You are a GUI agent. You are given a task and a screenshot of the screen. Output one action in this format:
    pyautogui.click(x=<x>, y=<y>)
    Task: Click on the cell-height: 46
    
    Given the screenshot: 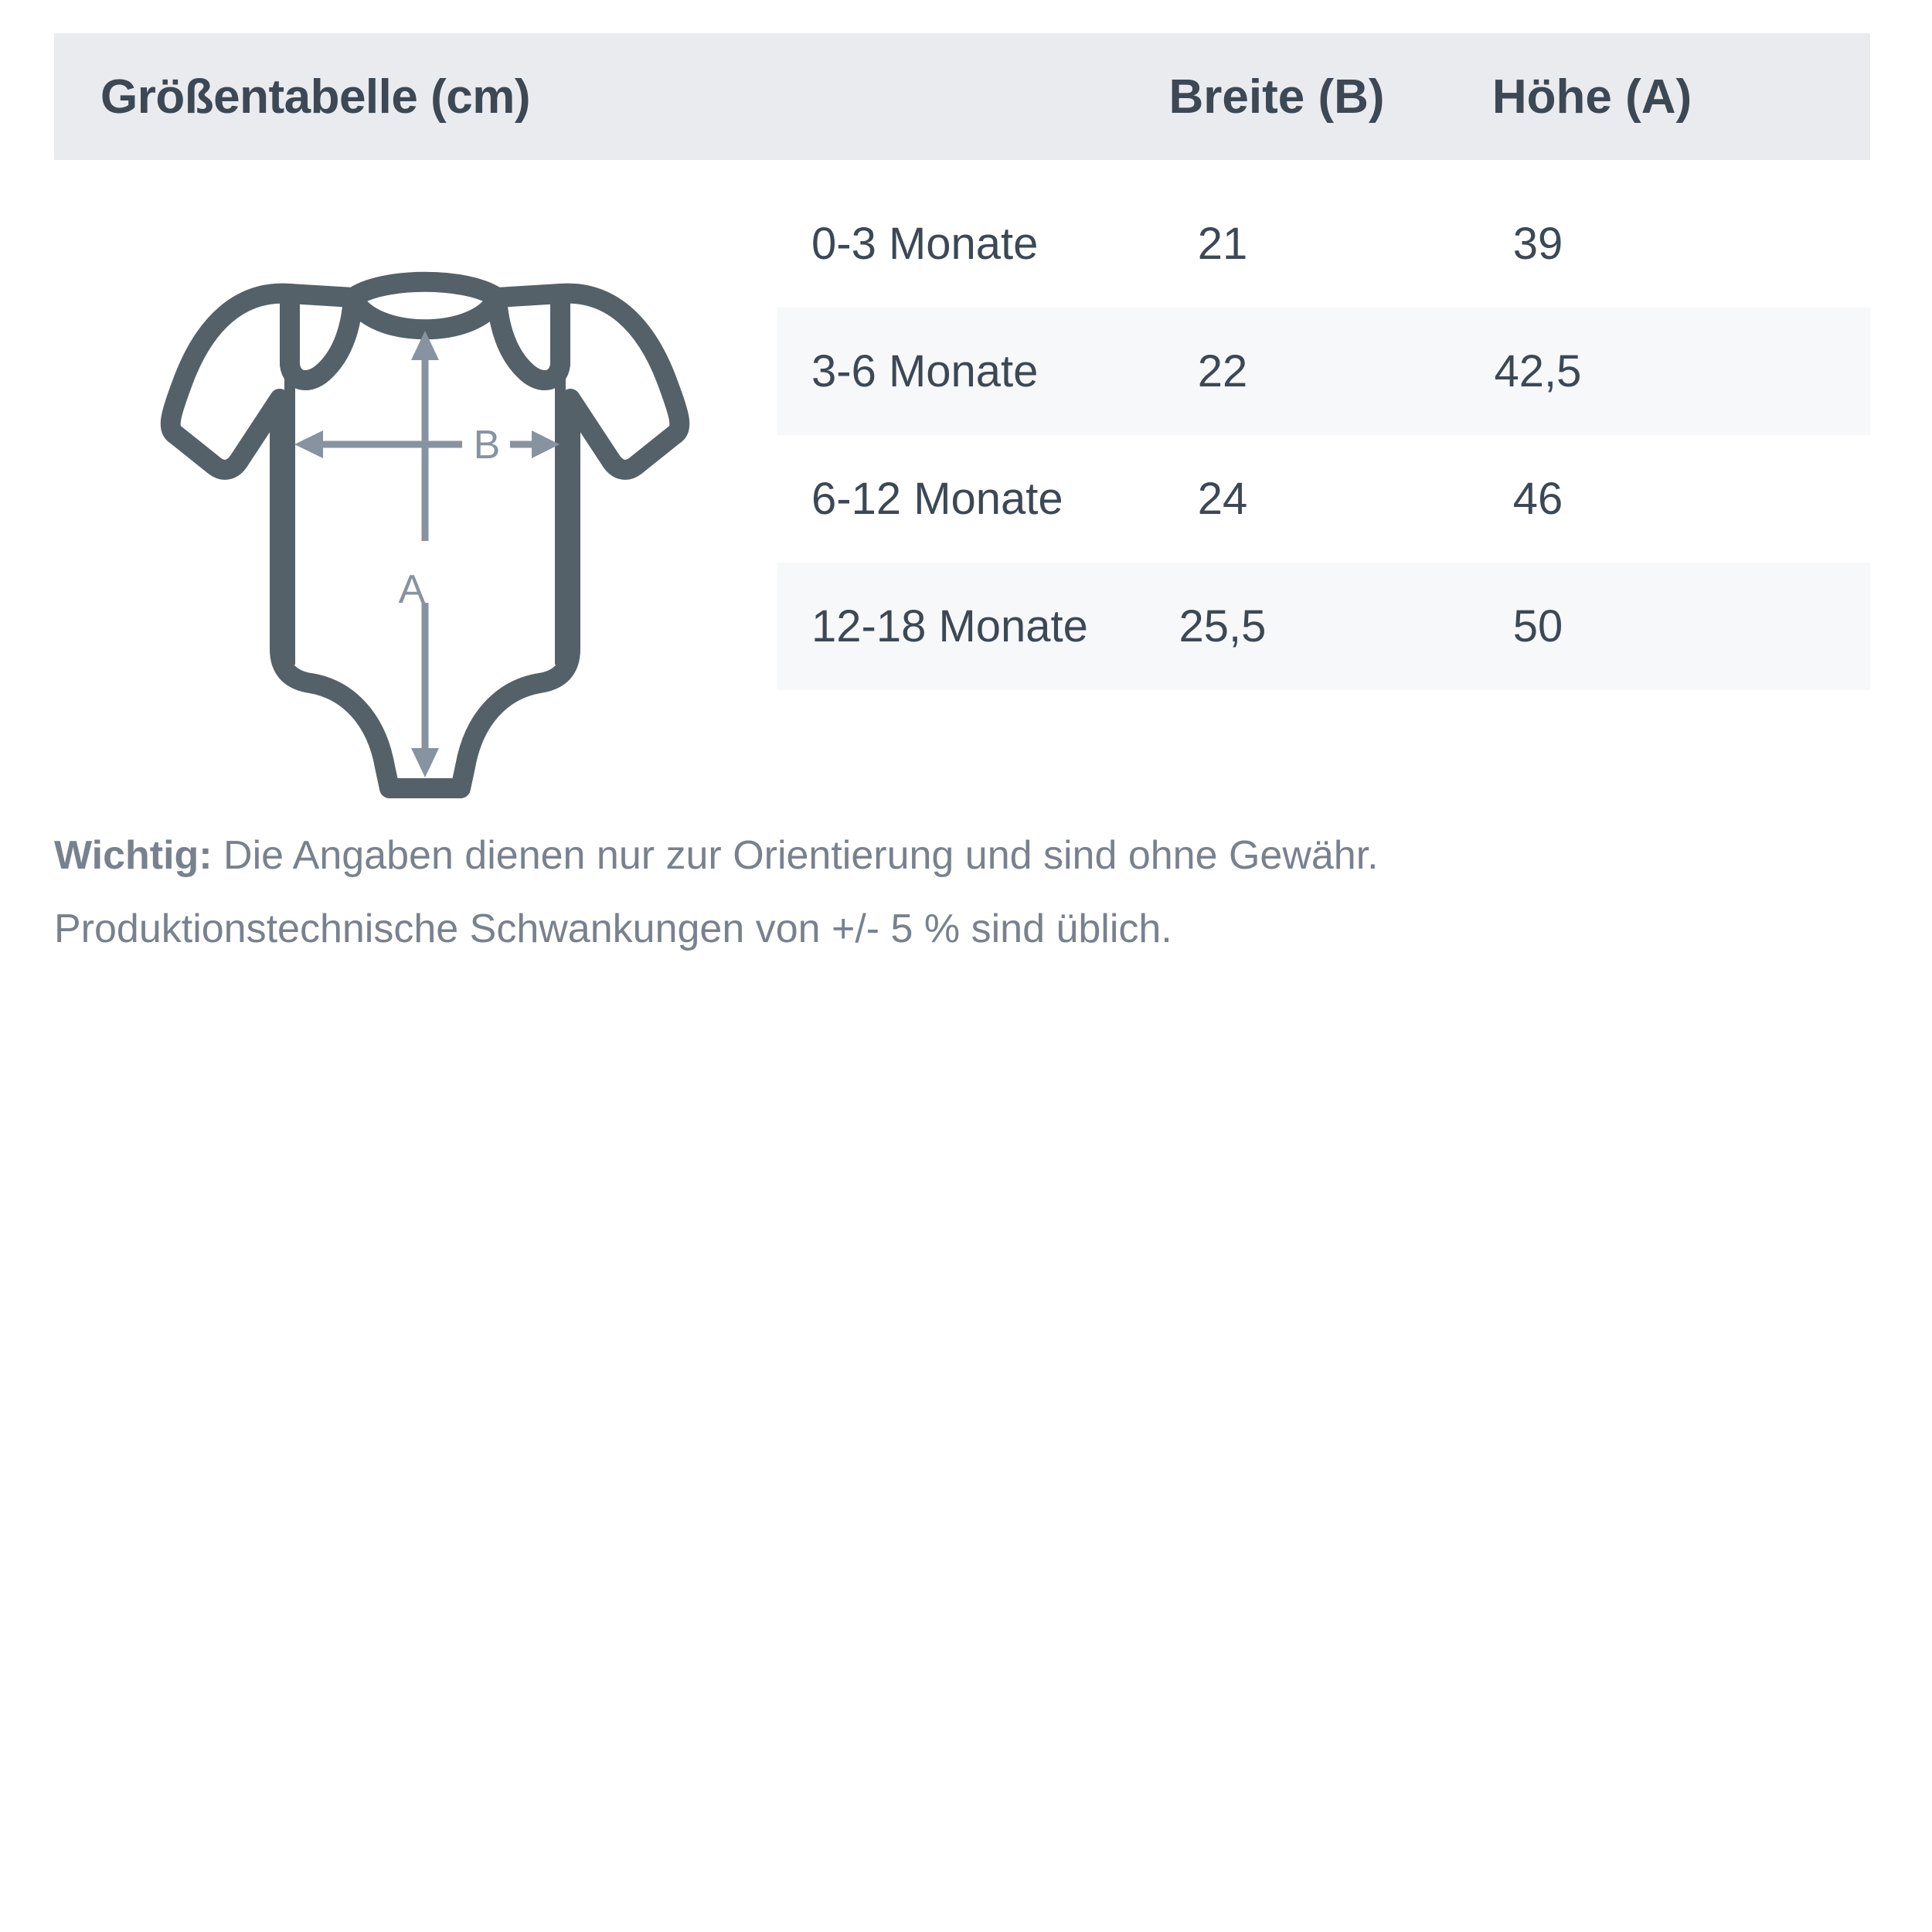 What is the action you would take?
    pyautogui.click(x=1538, y=499)
    